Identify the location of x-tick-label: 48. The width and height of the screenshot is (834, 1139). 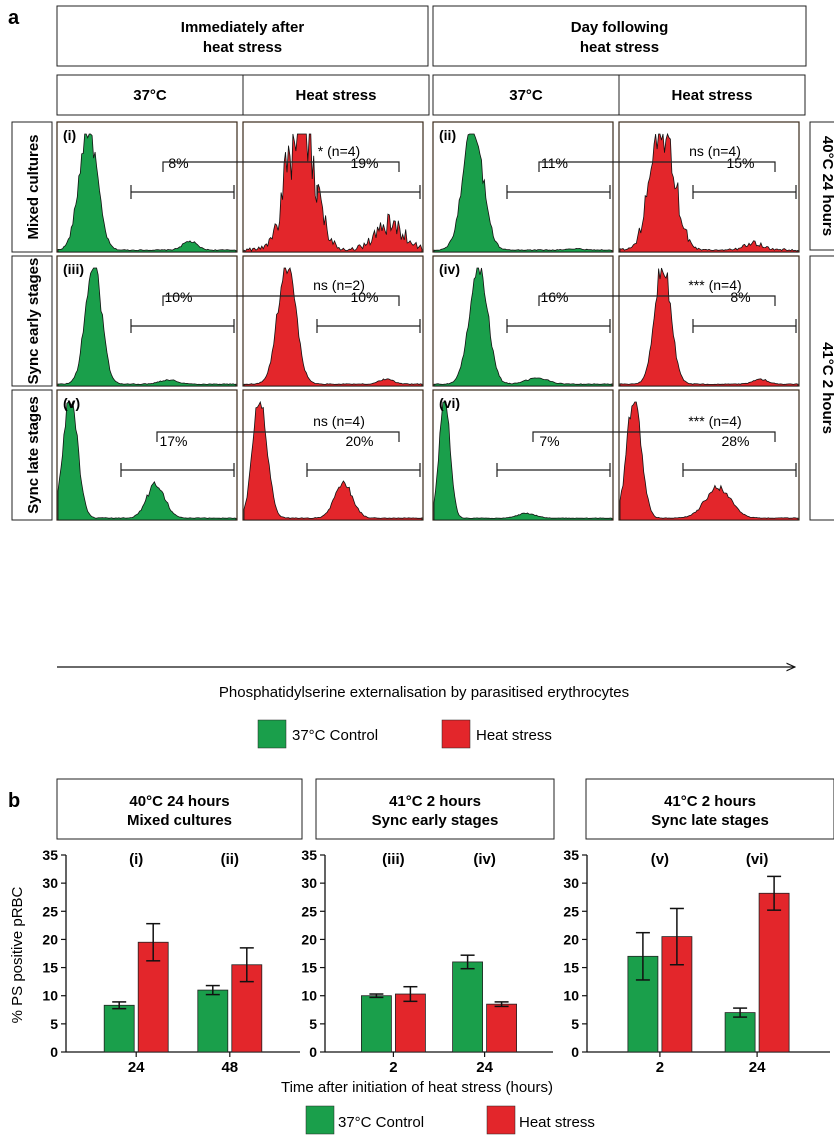
(229, 1067).